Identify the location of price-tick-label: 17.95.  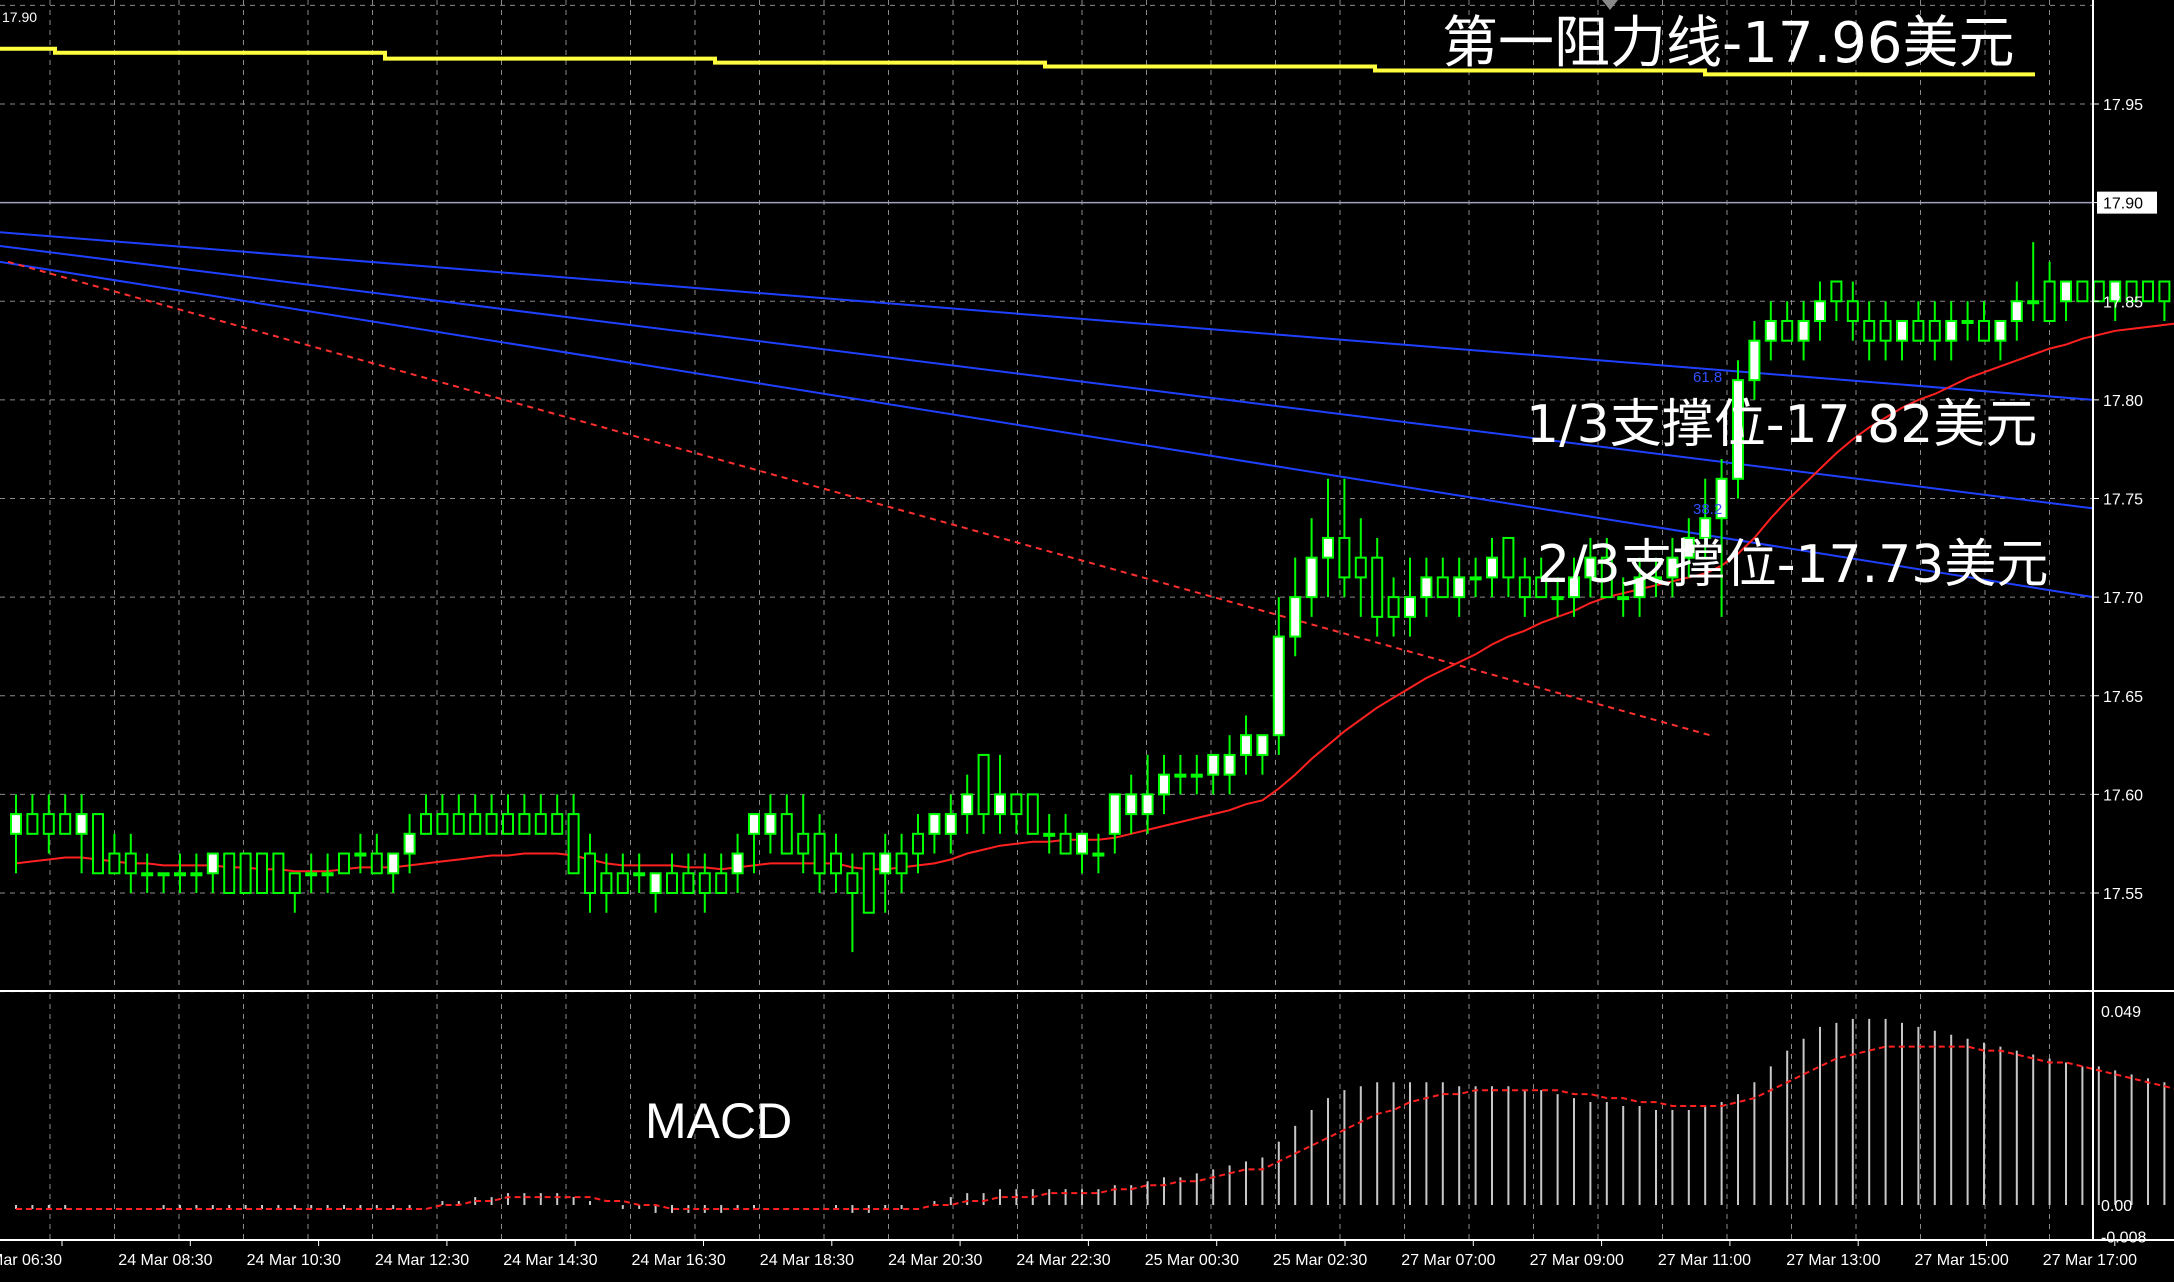
(2123, 105).